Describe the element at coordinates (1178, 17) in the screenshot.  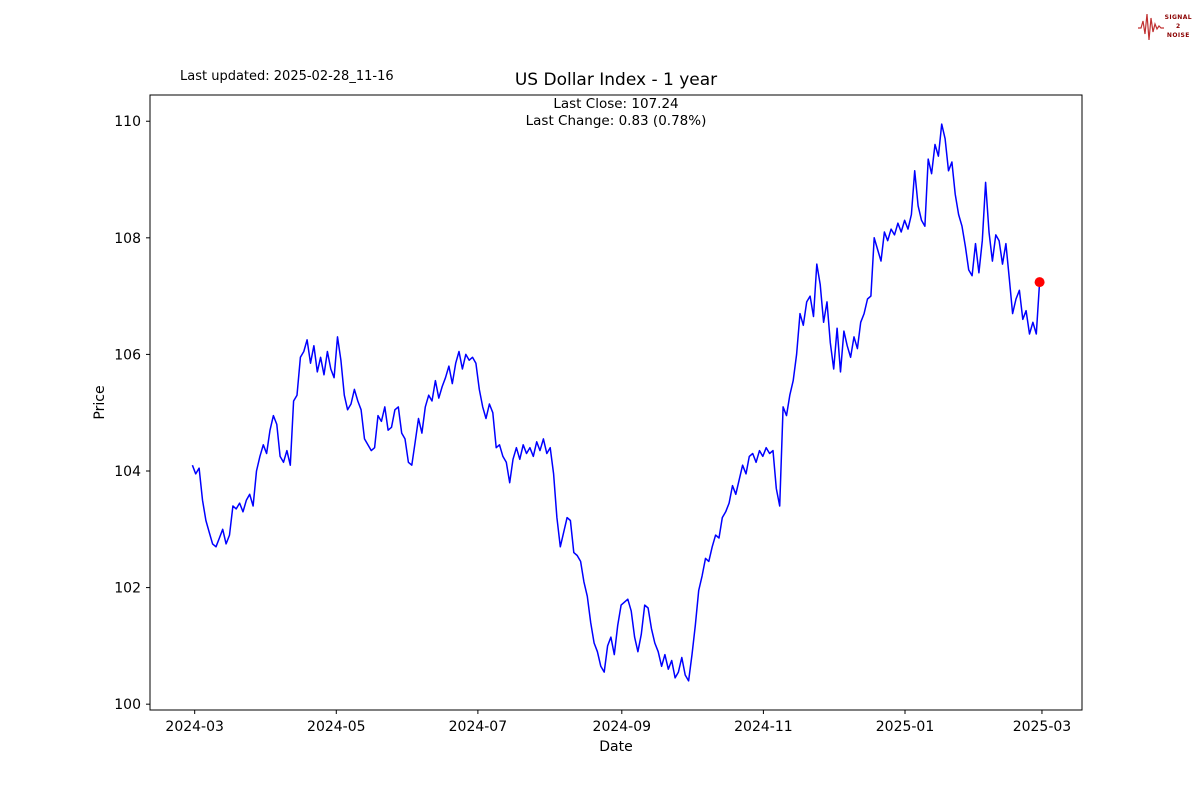
I see `logo-line1: SIGNAL` at that location.